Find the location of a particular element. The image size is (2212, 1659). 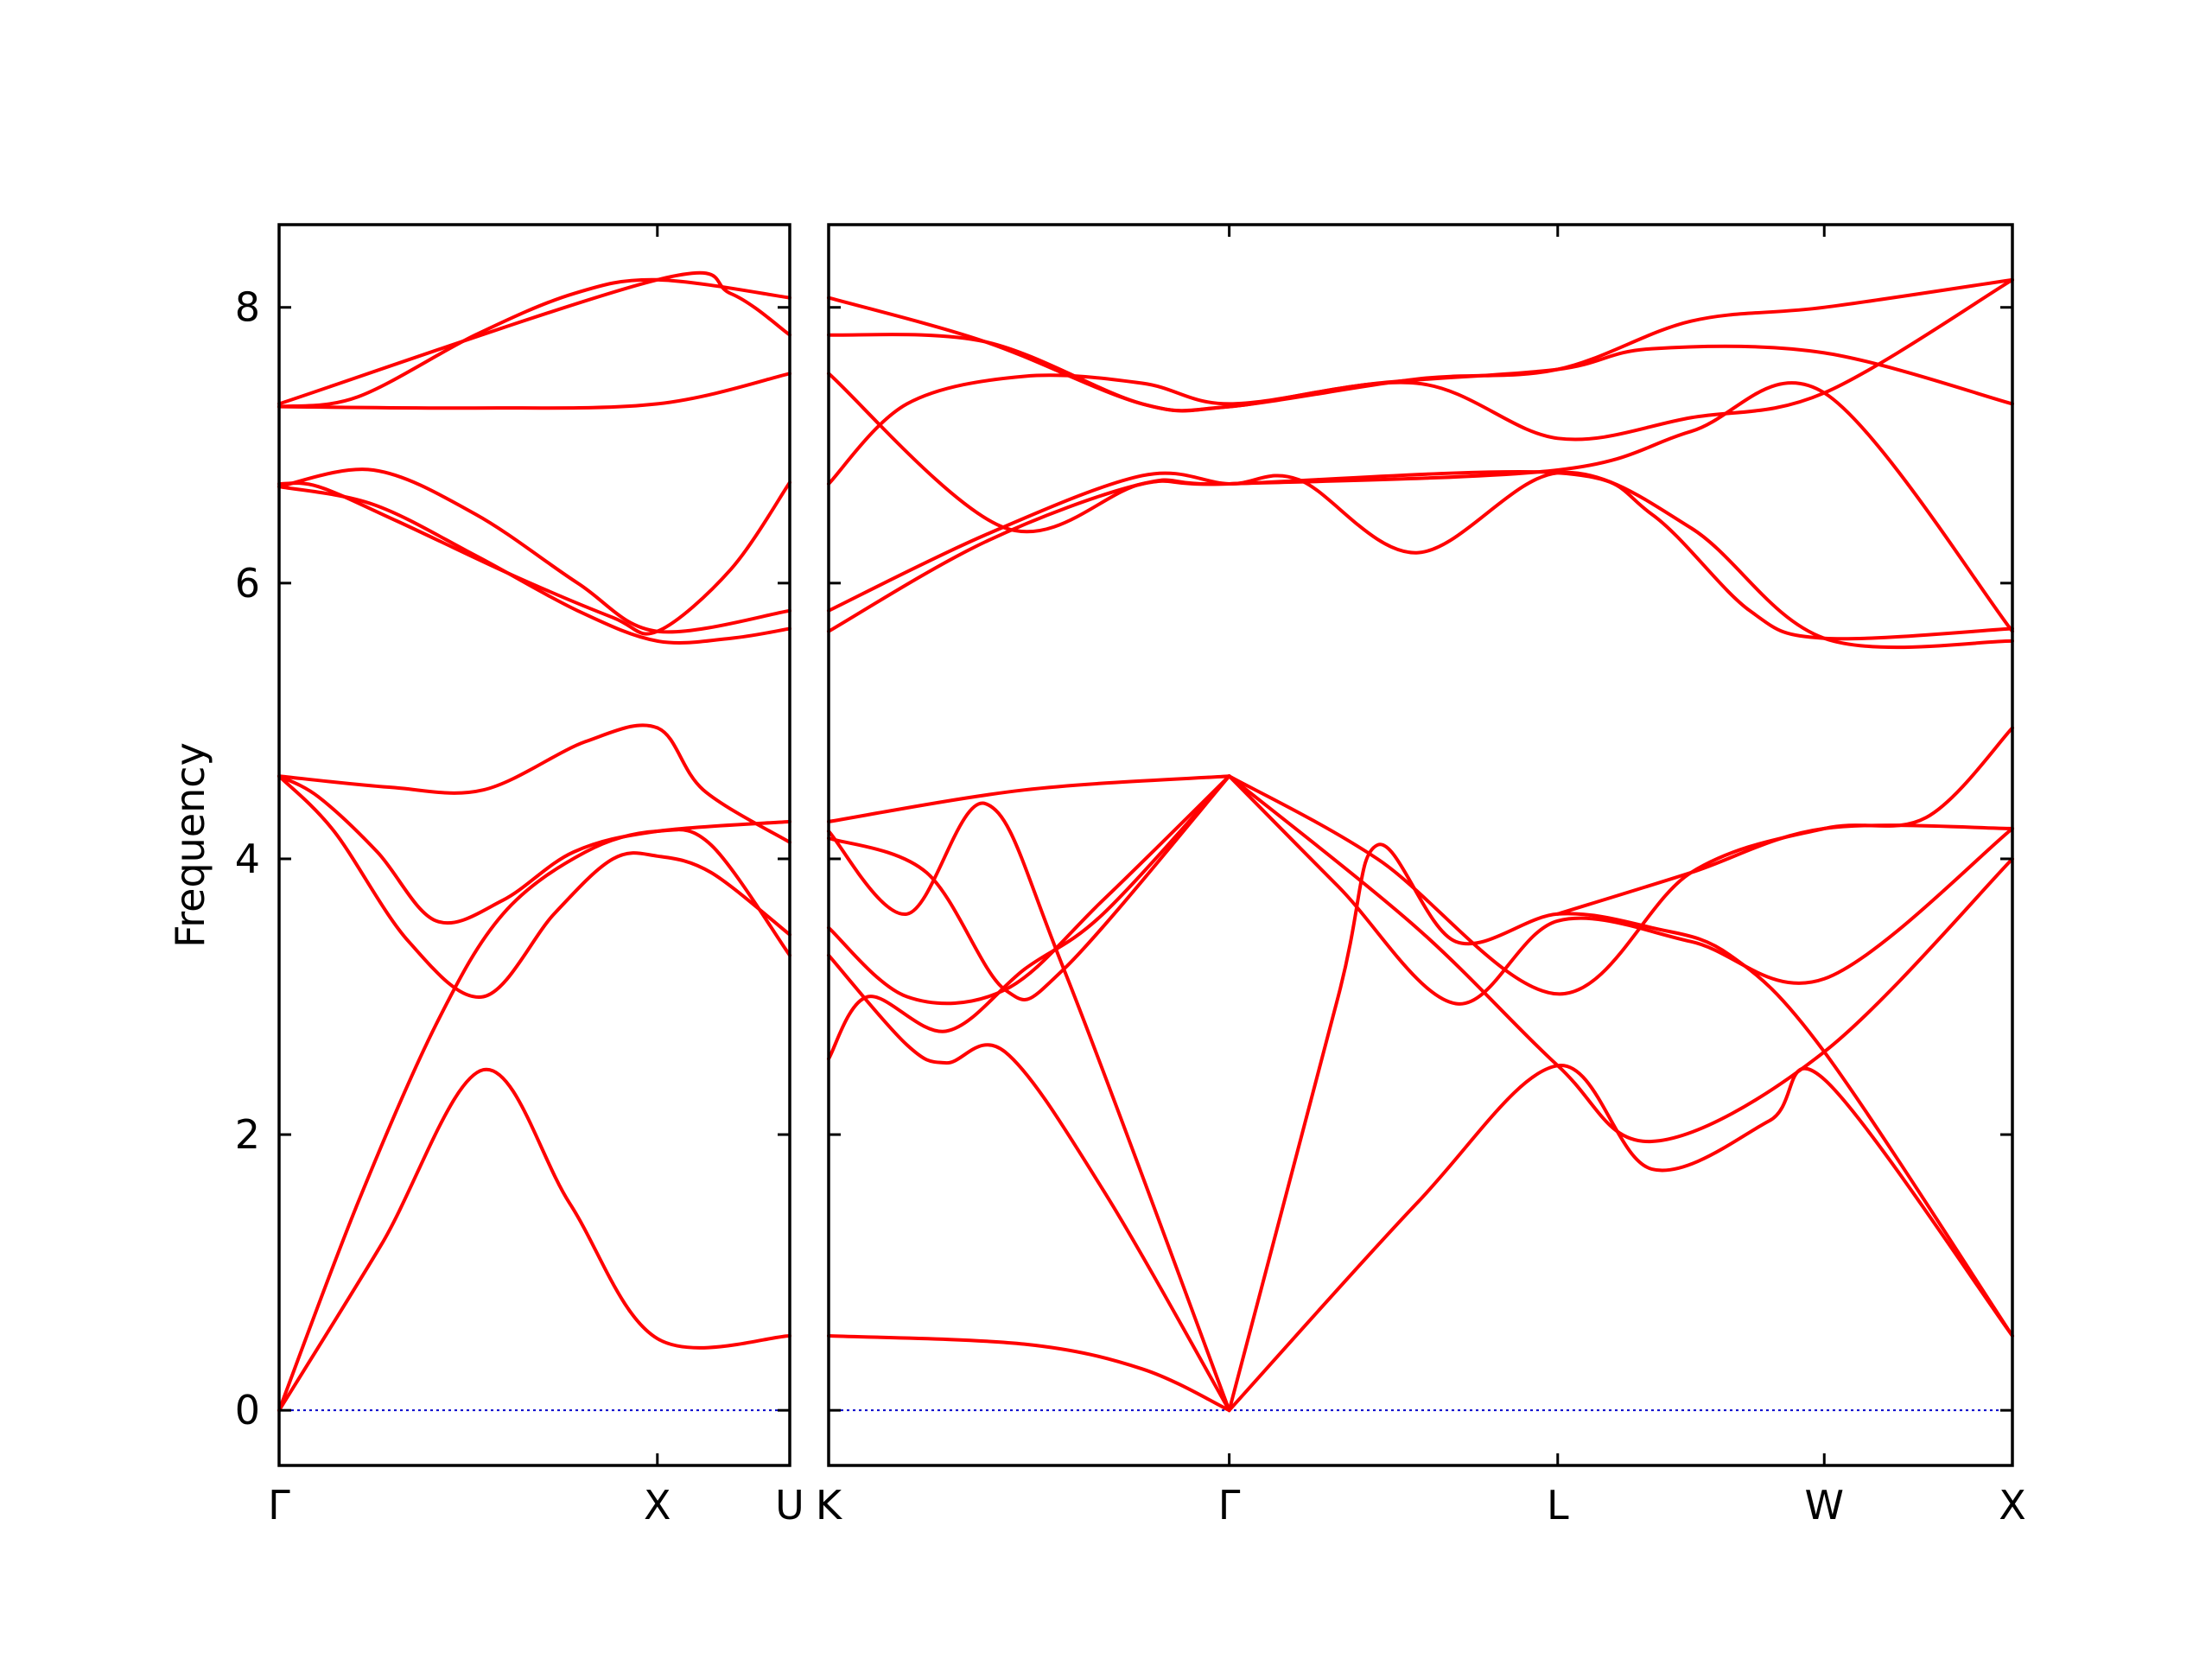

y-tick-label: 6 is located at coordinates (247, 583).